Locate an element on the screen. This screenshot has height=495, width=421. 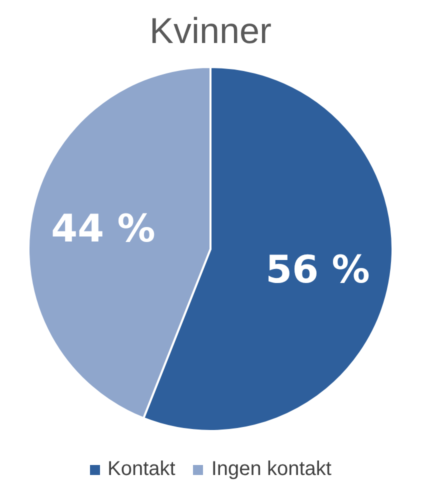
data-label: 44 % is located at coordinates (103, 228).